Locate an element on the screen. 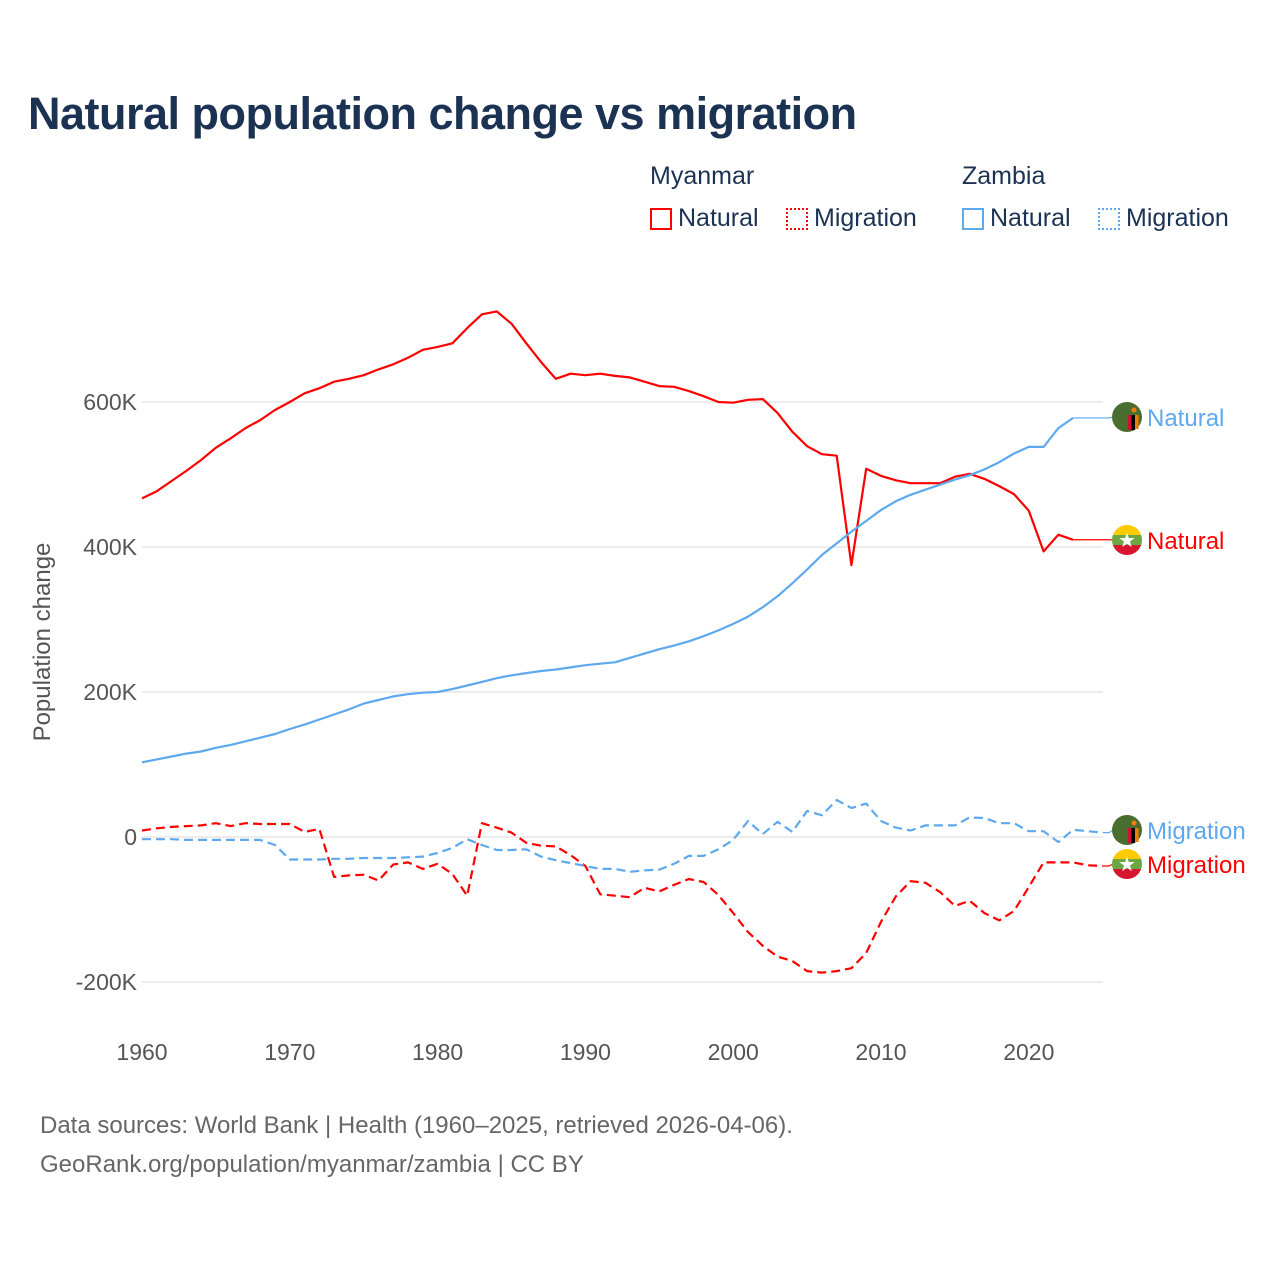 The image size is (1280, 1280). x-tick-label: 1960 is located at coordinates (141, 1052).